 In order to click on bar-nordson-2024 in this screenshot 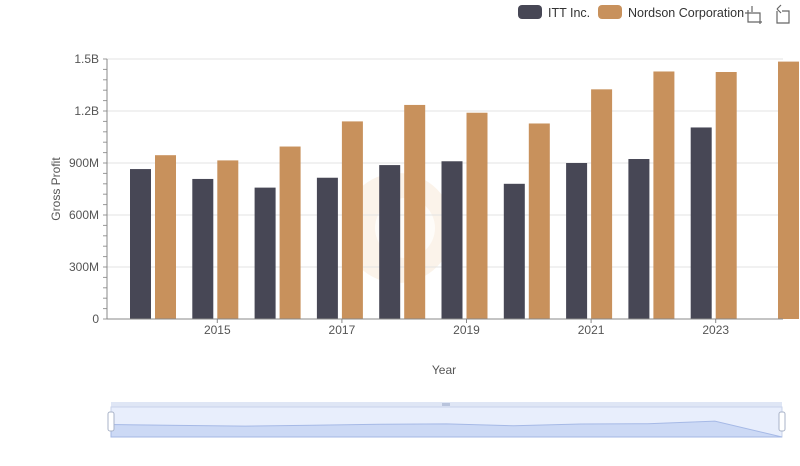, I will do `click(788, 190)`.